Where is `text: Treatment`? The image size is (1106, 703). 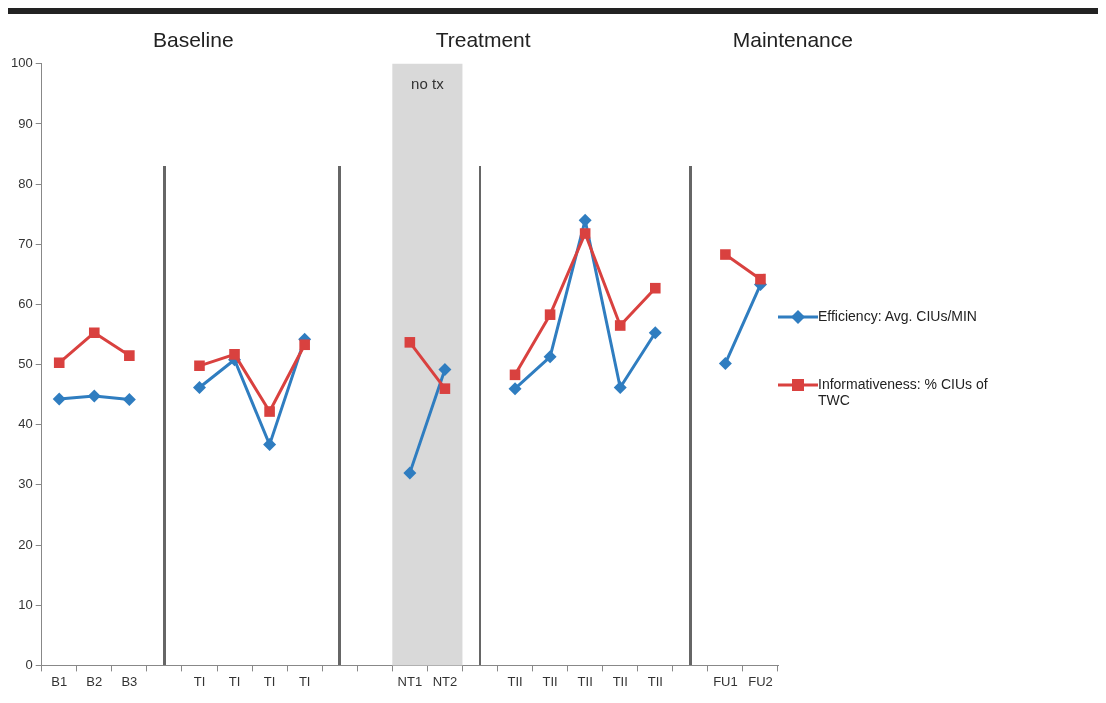
text: Treatment is located at coordinates (483, 40).